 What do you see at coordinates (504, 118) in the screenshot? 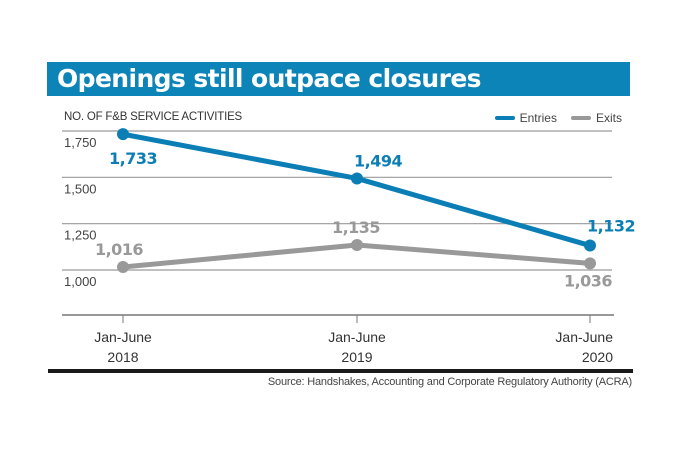
I see `legend-swatch-entries` at bounding box center [504, 118].